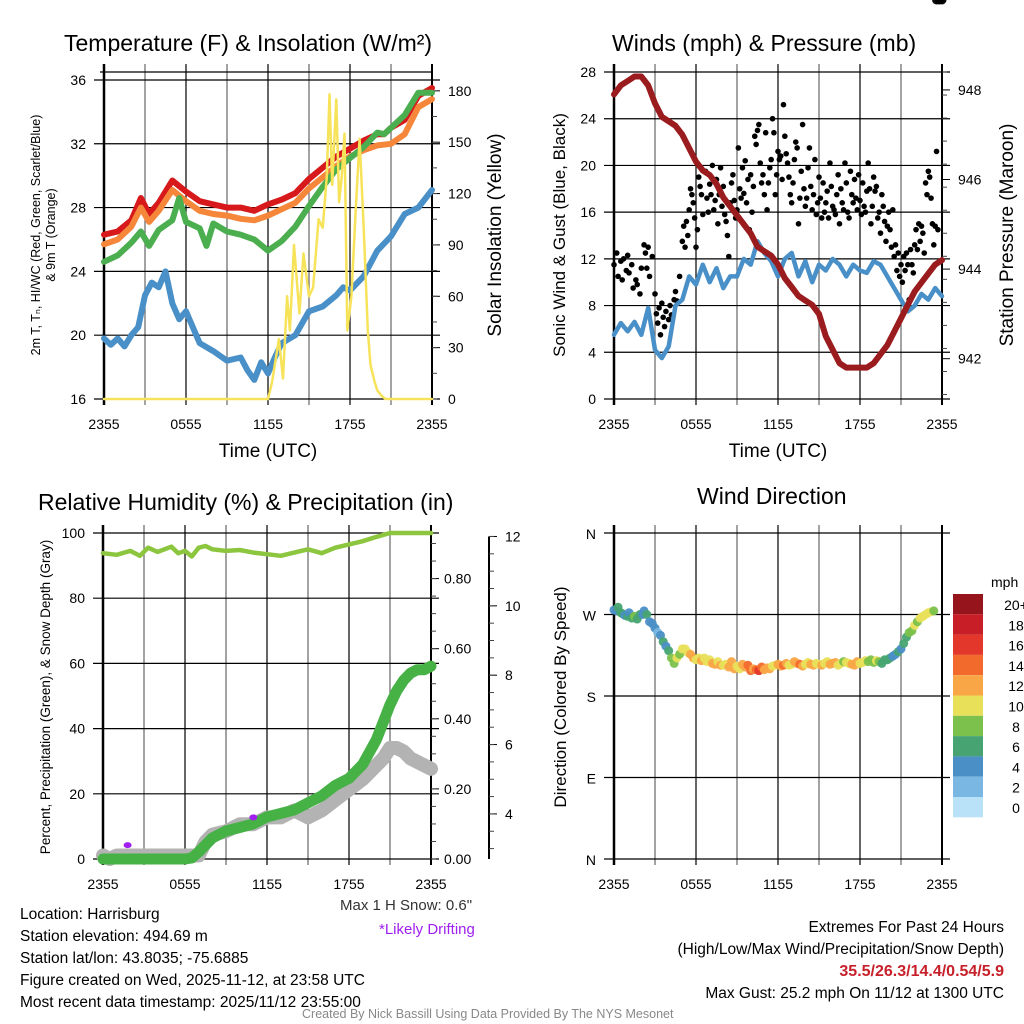 The image size is (1024, 1024). I want to click on y-axis-label: Direction (Colored By Speed), so click(560, 696).